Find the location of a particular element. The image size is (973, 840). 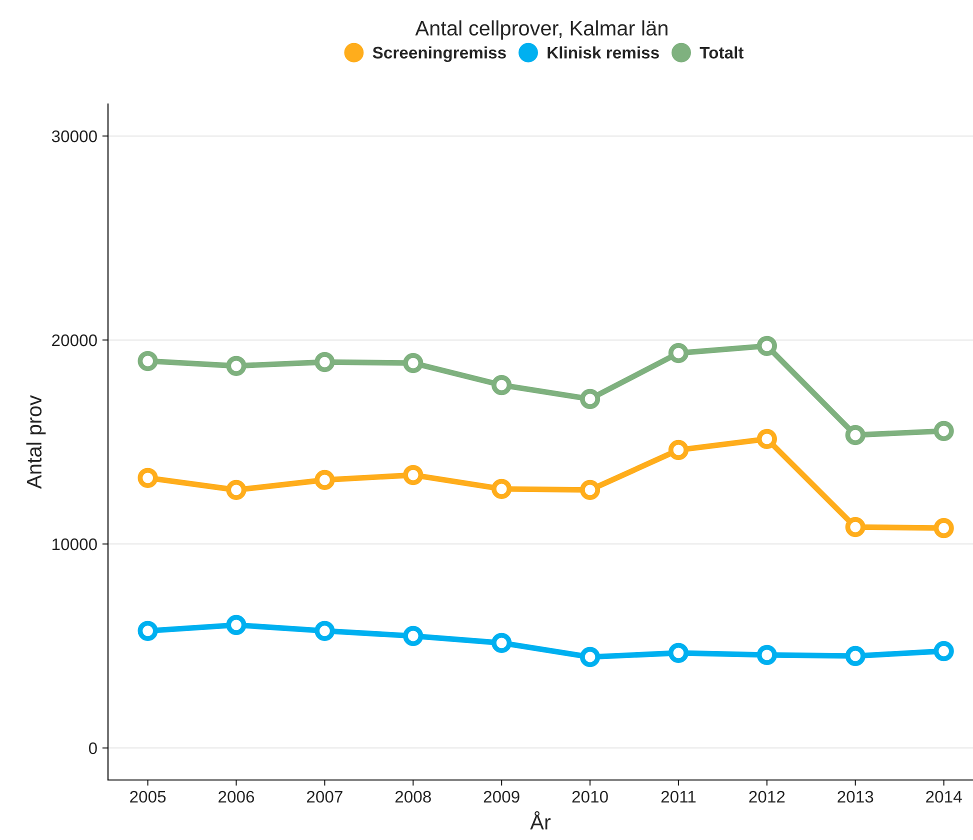

x-tick-label: 2011 is located at coordinates (678, 796).